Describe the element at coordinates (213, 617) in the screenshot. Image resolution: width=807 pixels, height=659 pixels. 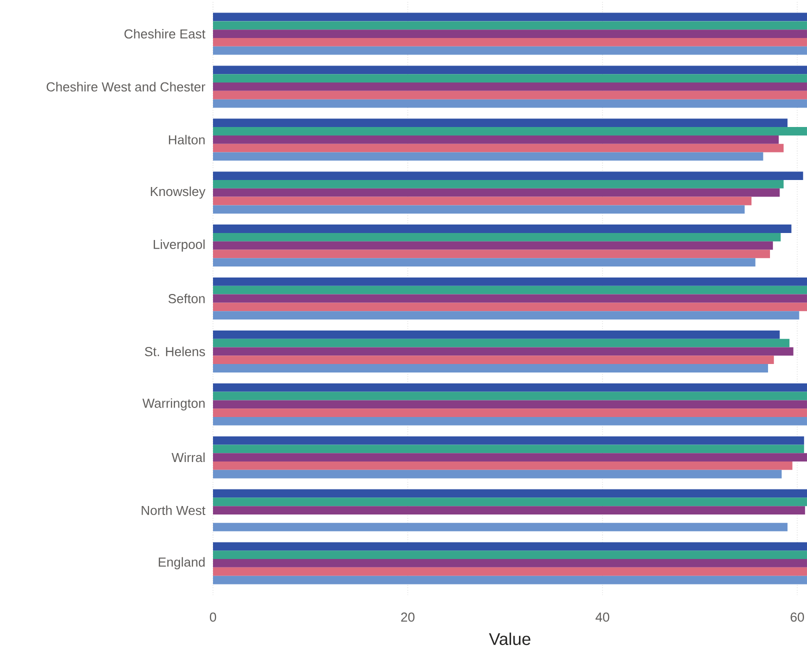
I see `x-tick-label: 0` at that location.